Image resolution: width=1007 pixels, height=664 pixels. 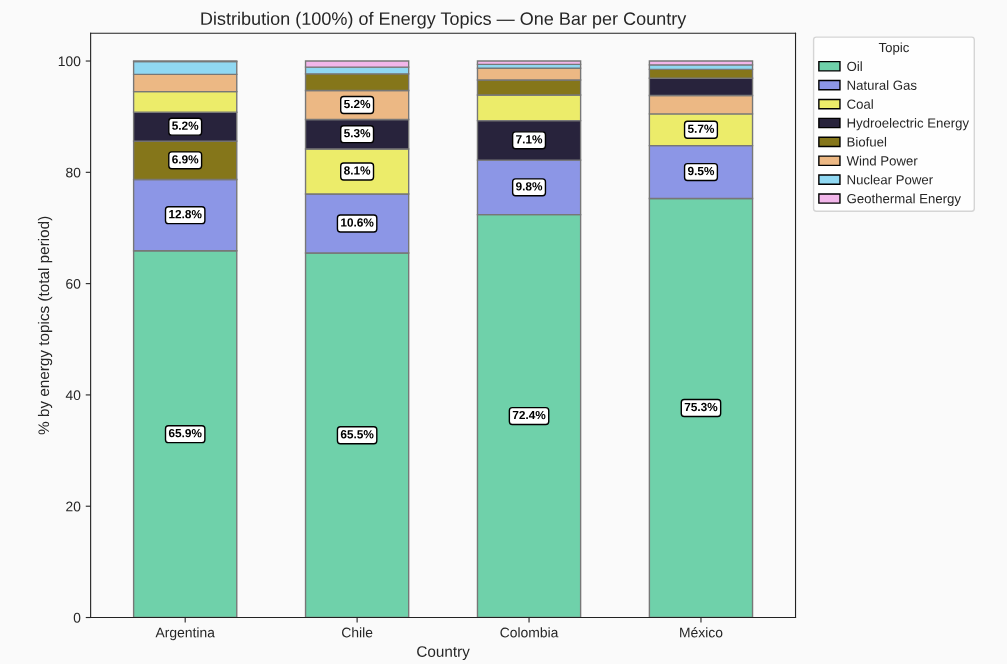 I want to click on legend-label: Nuclear Power, so click(x=890, y=179).